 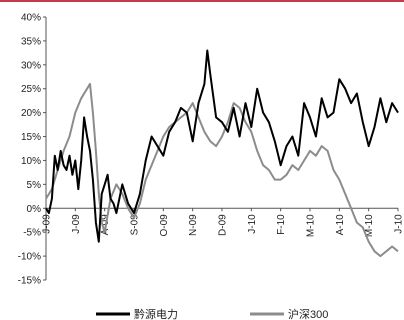 What do you see at coordinates (212, 313) in the screenshot?
I see `legend: 黔源电力 沪深300` at bounding box center [212, 313].